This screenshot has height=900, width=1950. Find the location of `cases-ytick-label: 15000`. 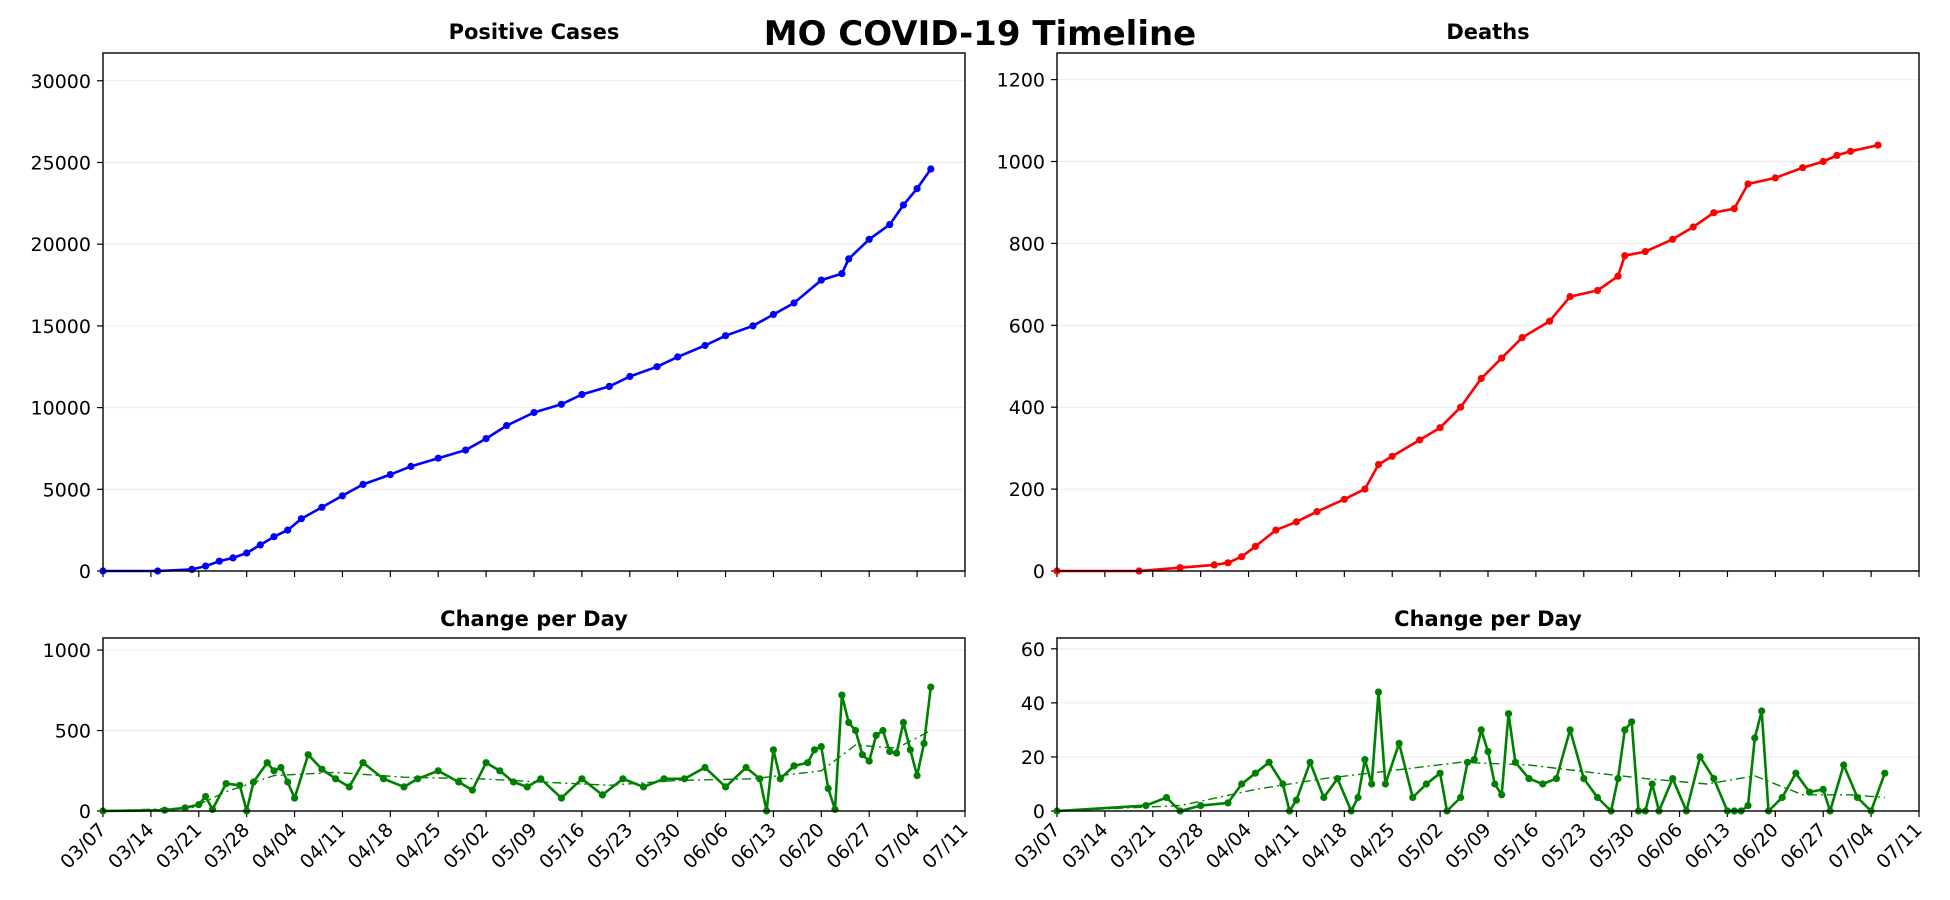

cases-ytick-label: 15000 is located at coordinates (61, 327).